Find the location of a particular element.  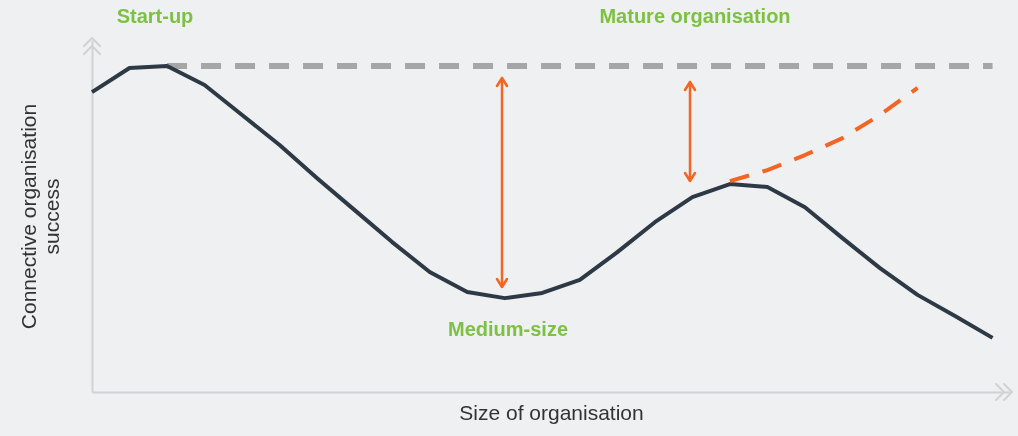

annotation: Medium-size is located at coordinates (508, 329).